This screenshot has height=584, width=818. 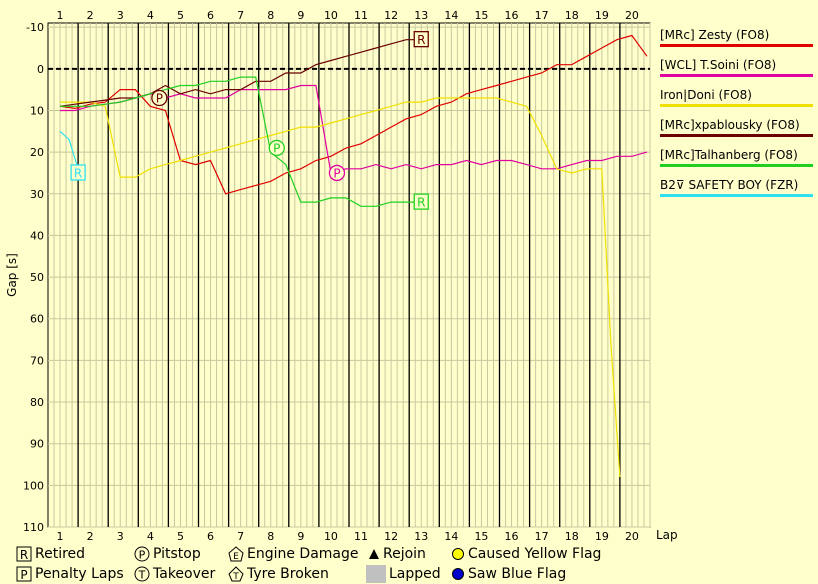 What do you see at coordinates (142, 574) in the screenshot?
I see `takeover-icon: T` at bounding box center [142, 574].